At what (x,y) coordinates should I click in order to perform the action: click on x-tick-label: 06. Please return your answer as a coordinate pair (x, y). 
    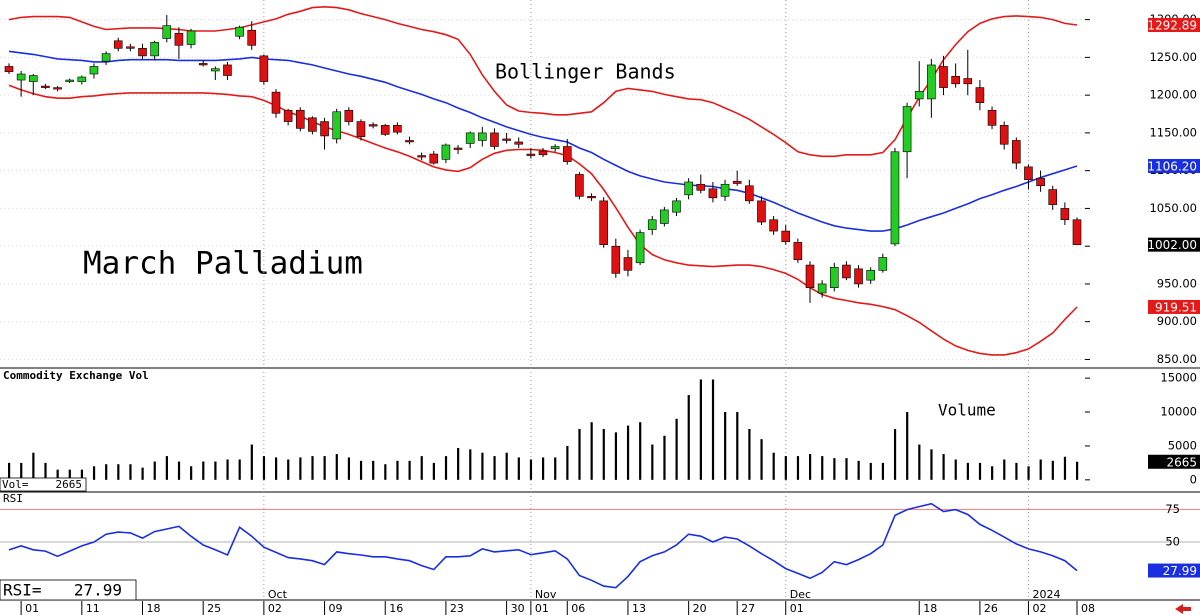
    Looking at the image, I should click on (578, 608).